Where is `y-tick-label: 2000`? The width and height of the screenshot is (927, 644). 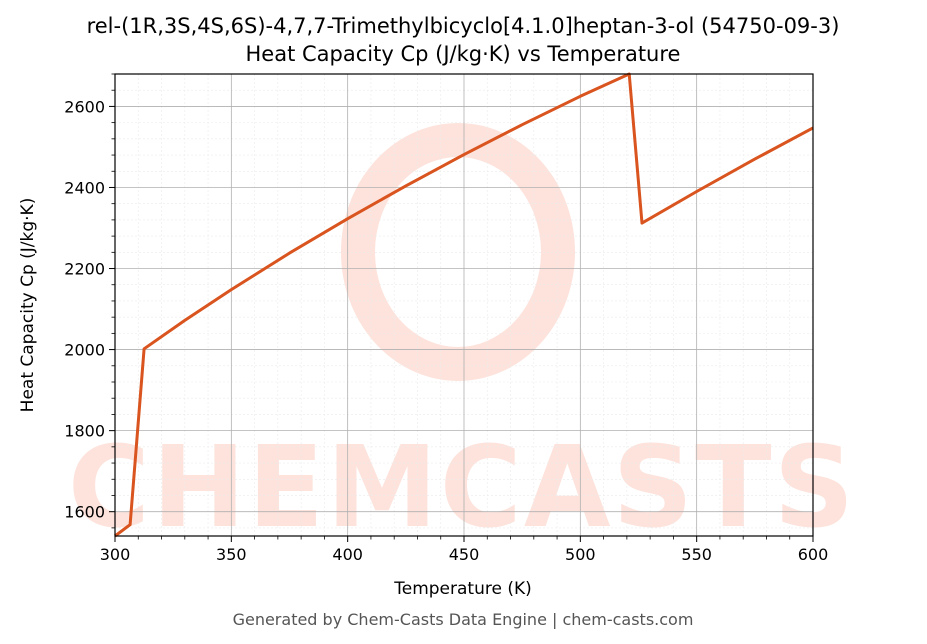 y-tick-label: 2000 is located at coordinates (84, 350).